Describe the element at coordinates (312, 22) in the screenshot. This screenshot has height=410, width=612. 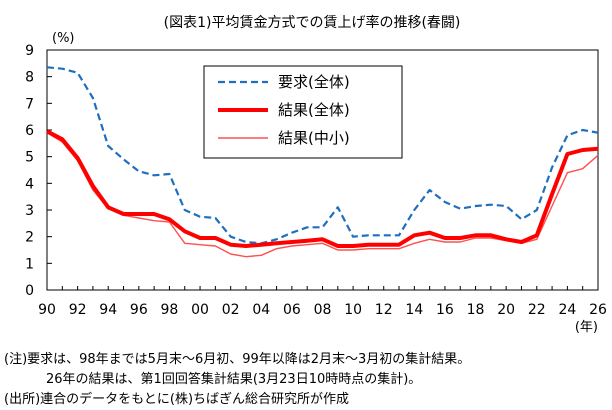
I see `chart-title: (図表1)平均賃金方式での賃上げ率の推移(春闘)` at that location.